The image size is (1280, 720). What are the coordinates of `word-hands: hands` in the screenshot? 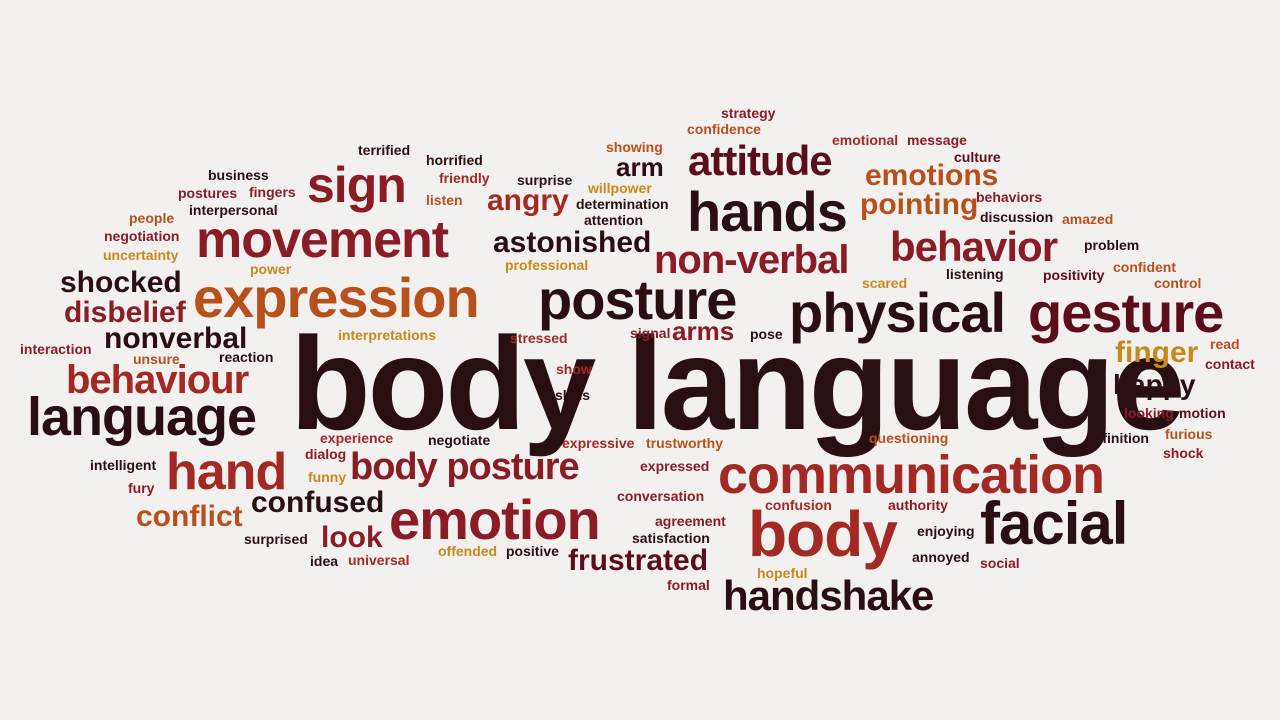 It's located at (767, 211).